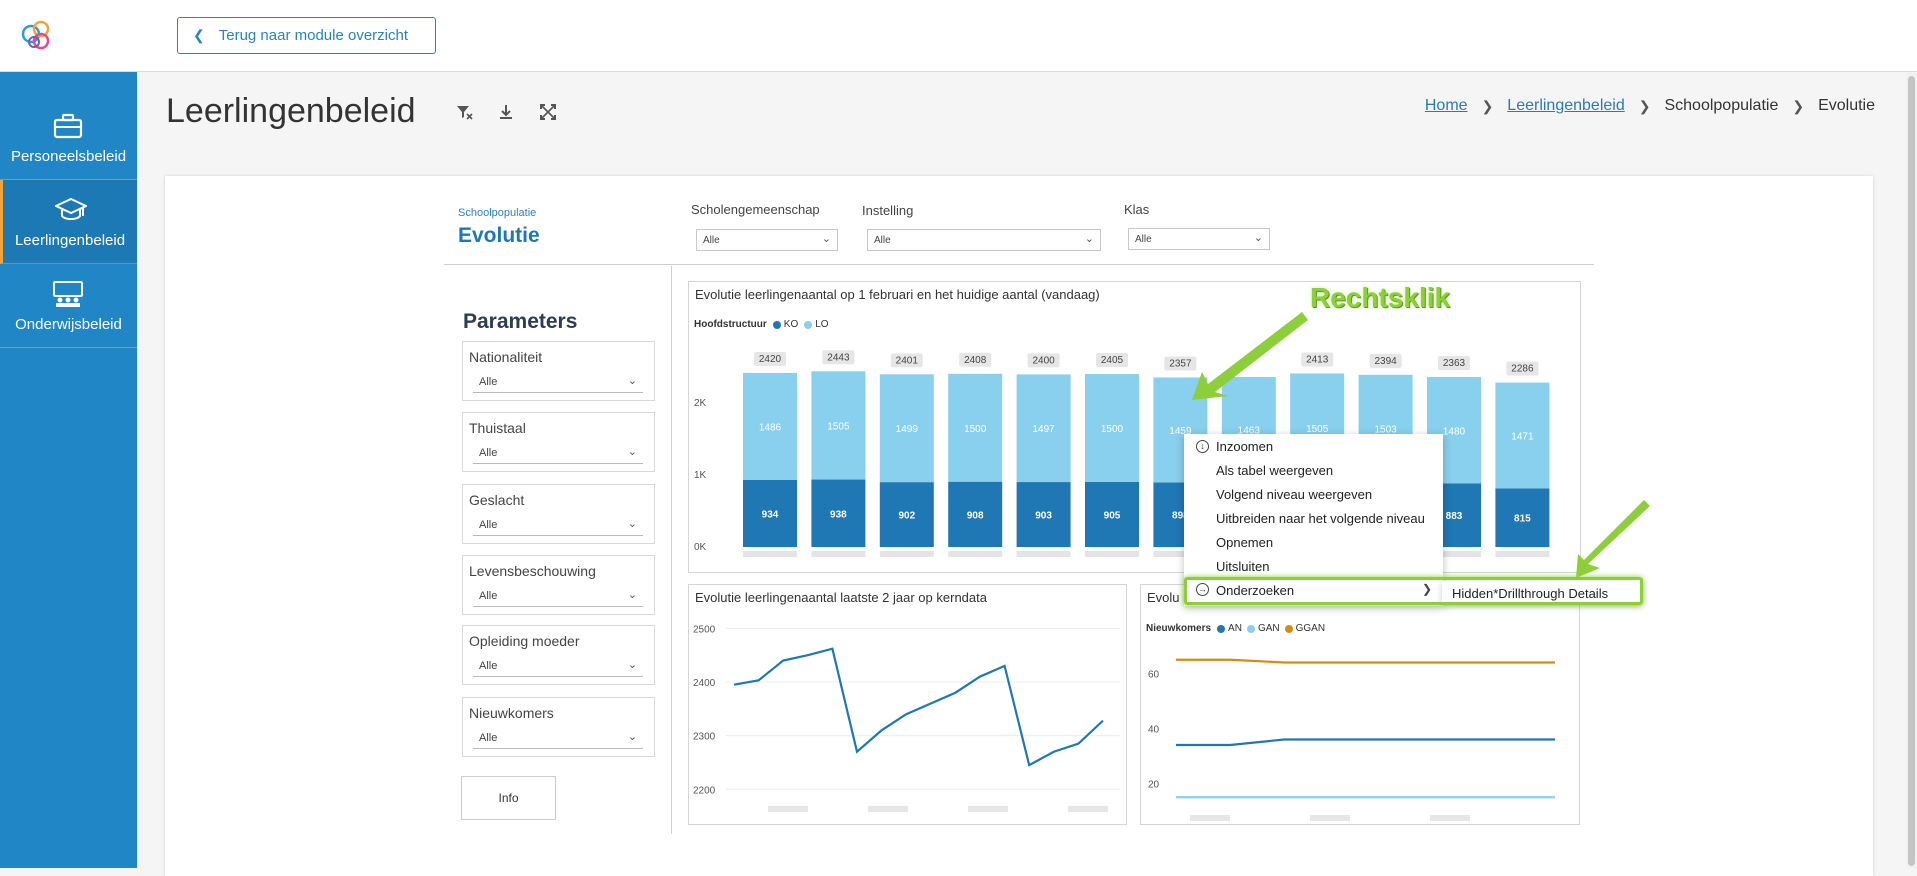 This screenshot has height=876, width=1917. I want to click on y-tick-label: 1K, so click(700, 475).